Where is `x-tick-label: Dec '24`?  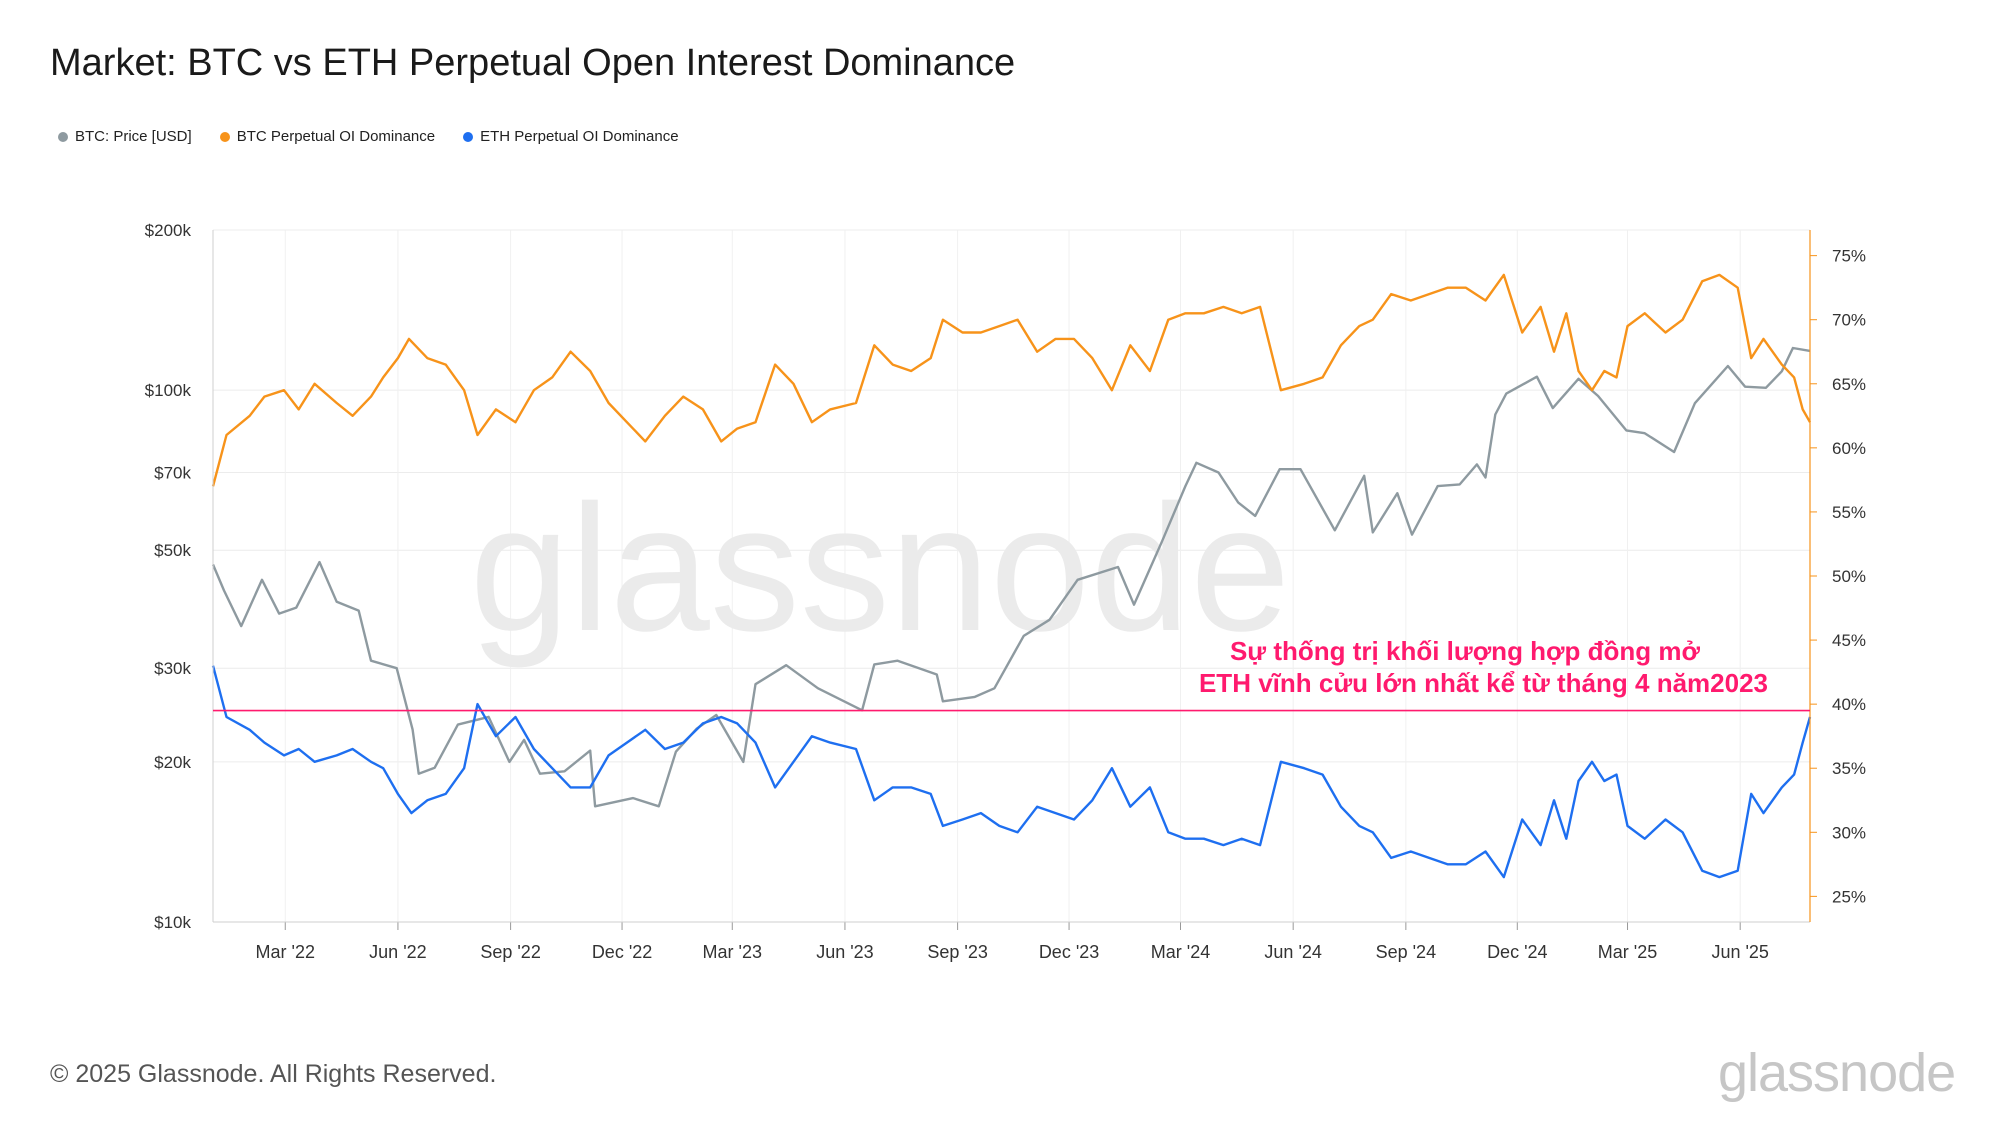
x-tick-label: Dec '24 is located at coordinates (1517, 952).